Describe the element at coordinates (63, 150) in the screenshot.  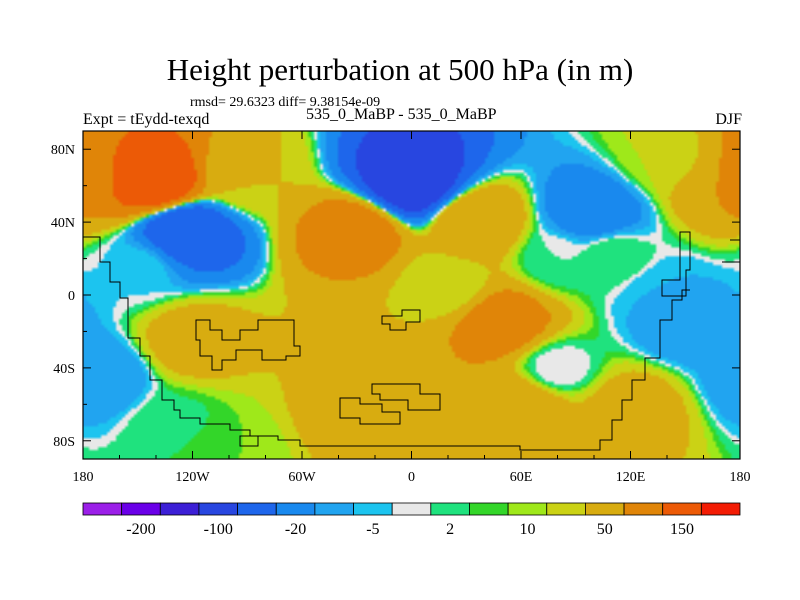
I see `y-tick-label: 80N` at that location.